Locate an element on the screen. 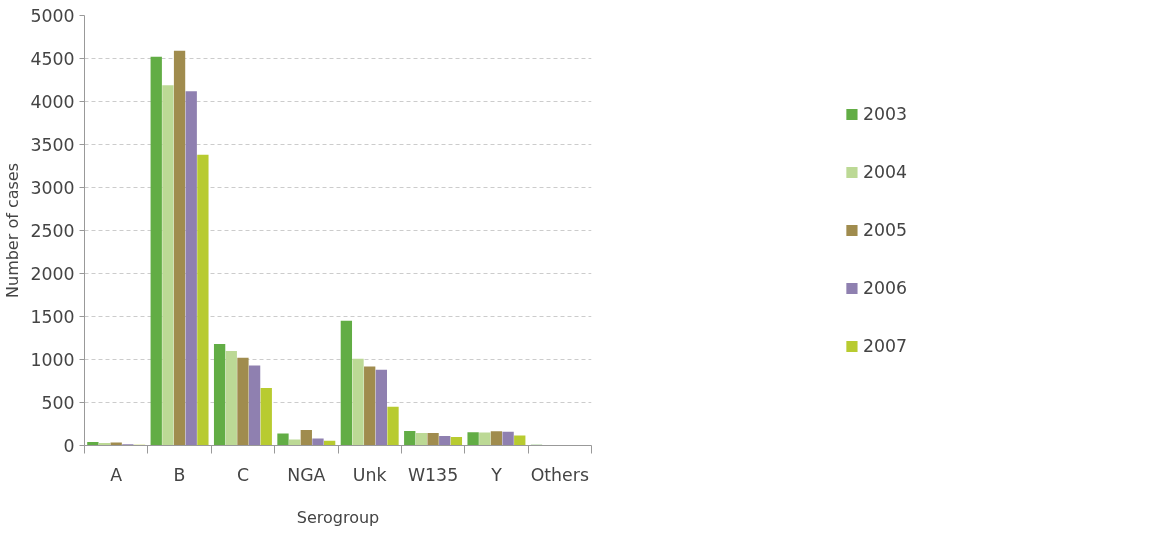  x-tick-label: Unk is located at coordinates (369, 474).